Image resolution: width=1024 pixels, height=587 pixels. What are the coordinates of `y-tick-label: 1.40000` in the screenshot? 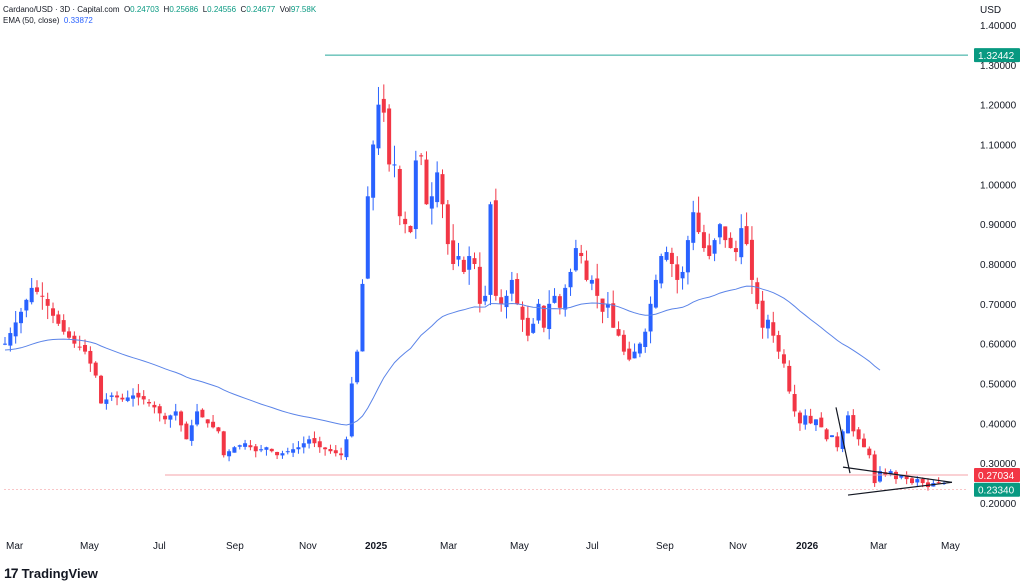 It's located at (998, 26).